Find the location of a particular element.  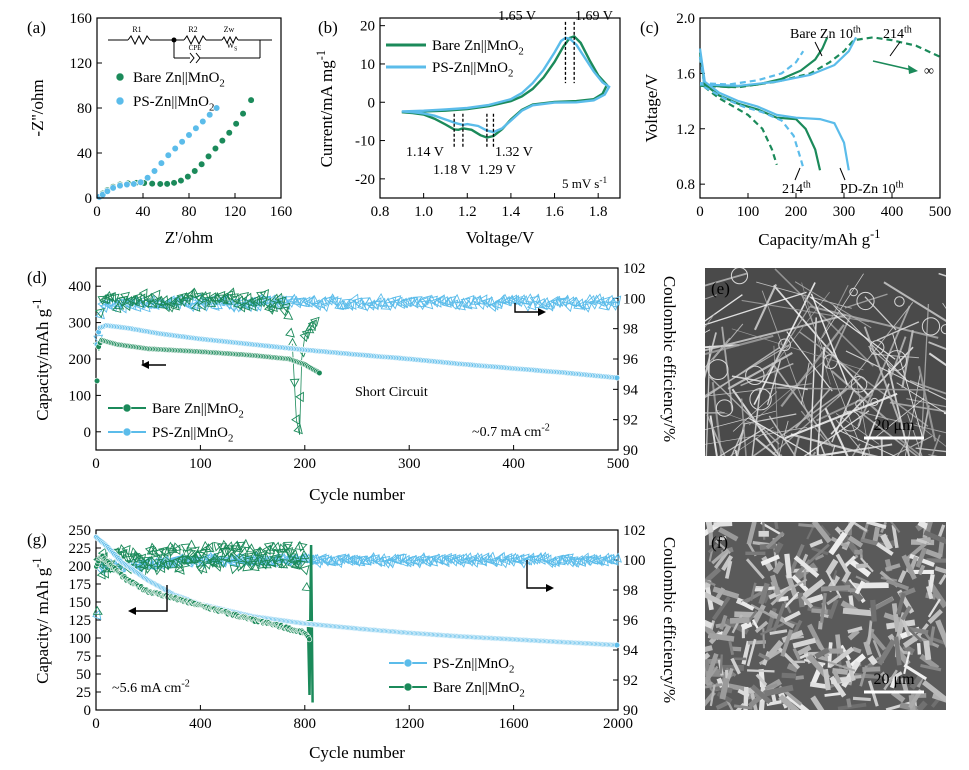

label-part: Bare Zn||MnO is located at coordinates (195, 409).